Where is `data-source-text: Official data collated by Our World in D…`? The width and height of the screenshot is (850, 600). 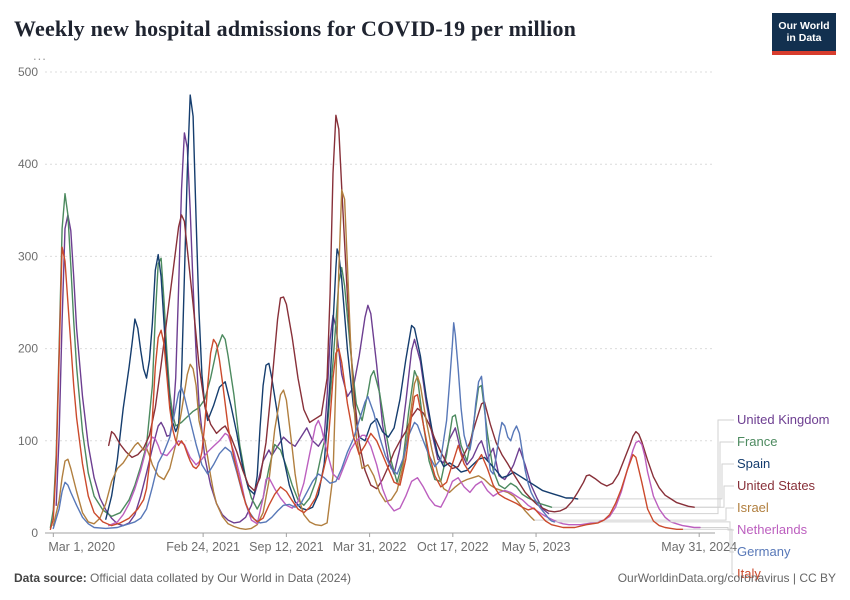 data-source-text: Official data collated by Our World in D… is located at coordinates (219, 578).